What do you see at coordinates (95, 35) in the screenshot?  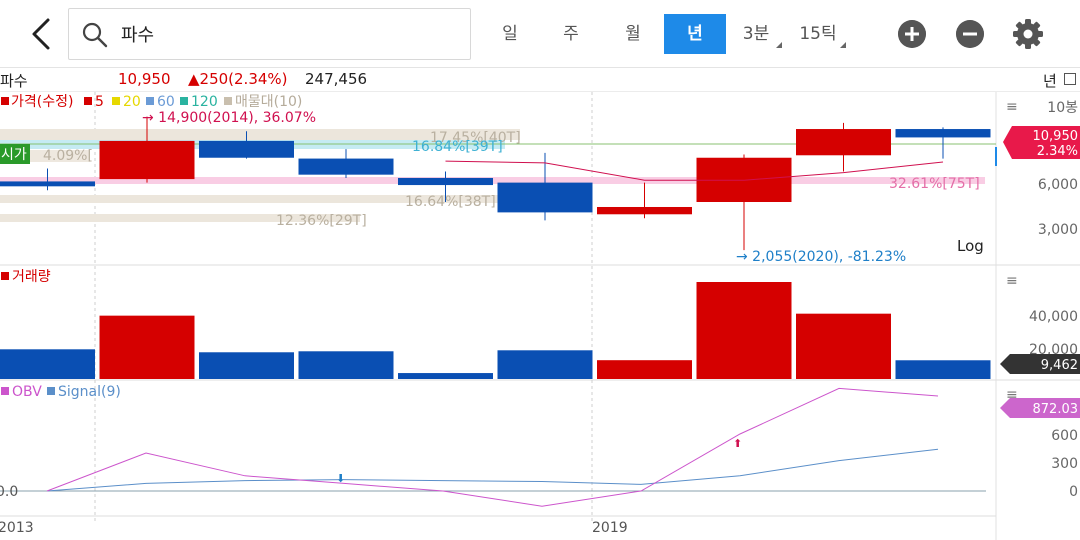 I see `search-icon` at bounding box center [95, 35].